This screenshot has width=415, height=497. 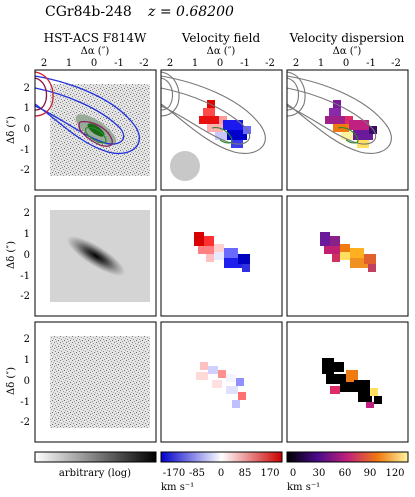 I want to click on colorbar-velocity-tick: -170, so click(x=174, y=473).